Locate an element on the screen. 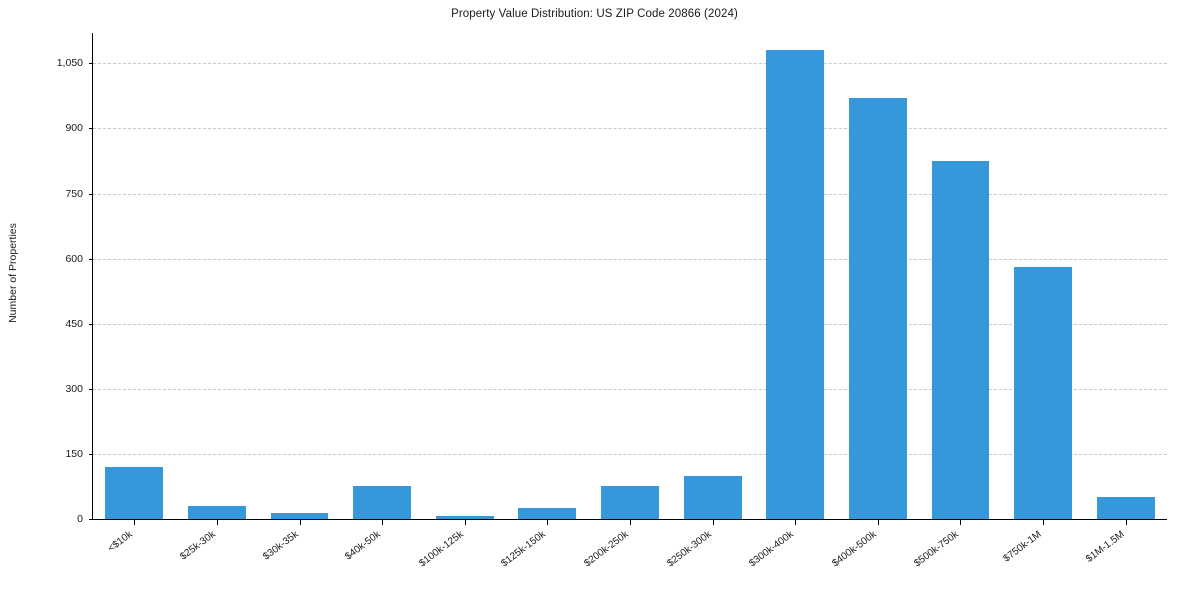 The width and height of the screenshot is (1189, 610). y-tick-label: 1,050 is located at coordinates (69, 63).